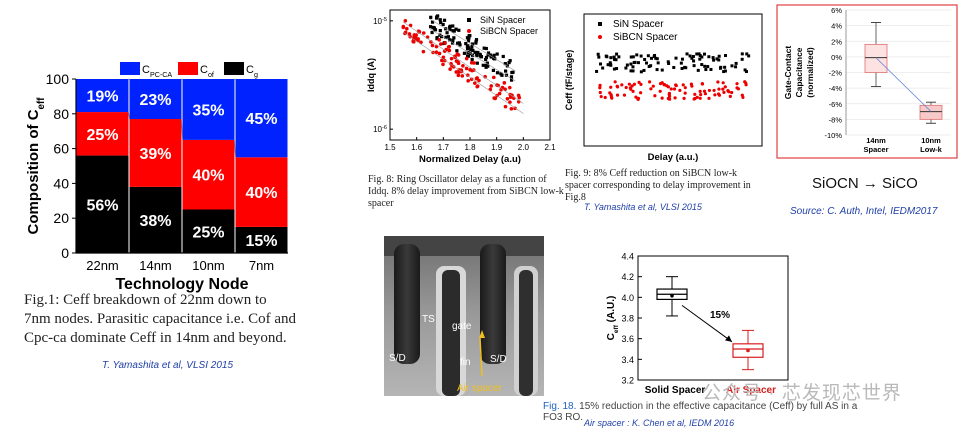  I want to click on bar-10nm-Cg, so click(208, 231).